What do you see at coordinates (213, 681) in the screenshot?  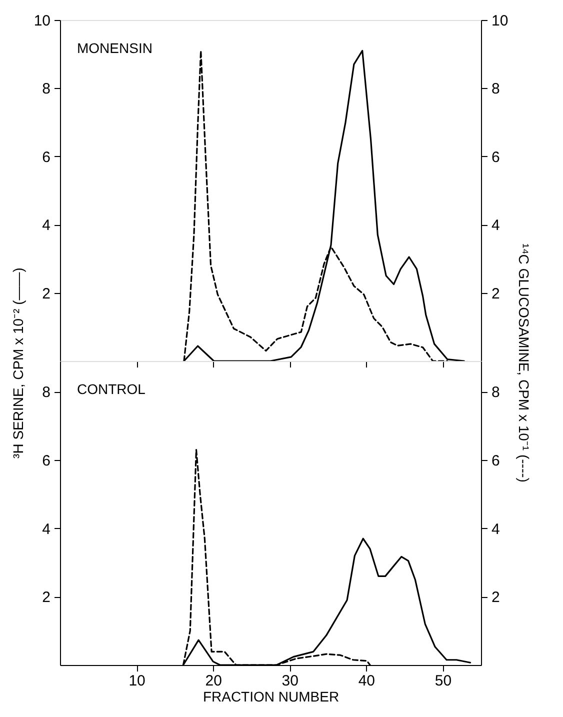 I see `x-tick-label: 20` at bounding box center [213, 681].